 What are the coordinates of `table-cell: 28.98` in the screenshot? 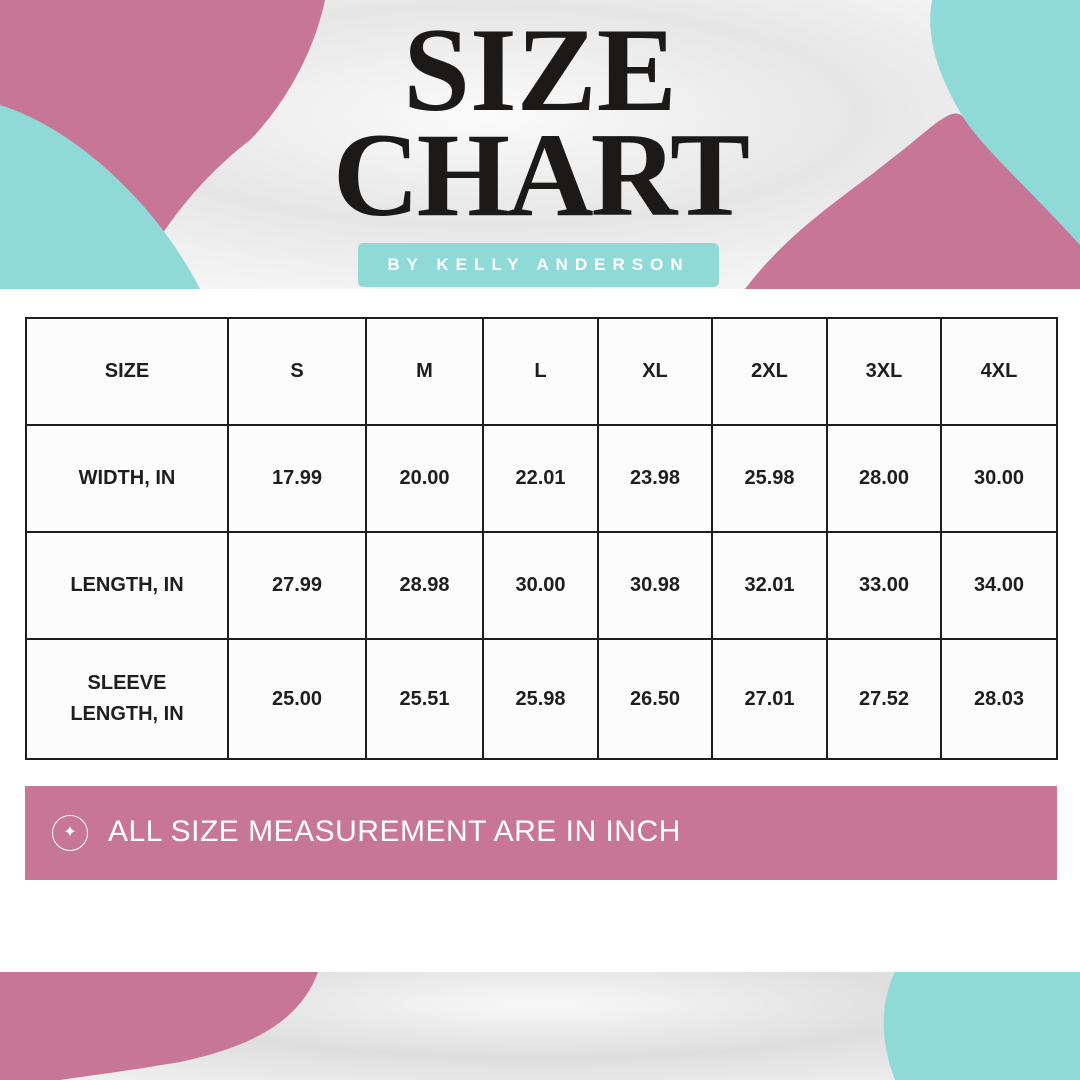 It's located at (424, 585).